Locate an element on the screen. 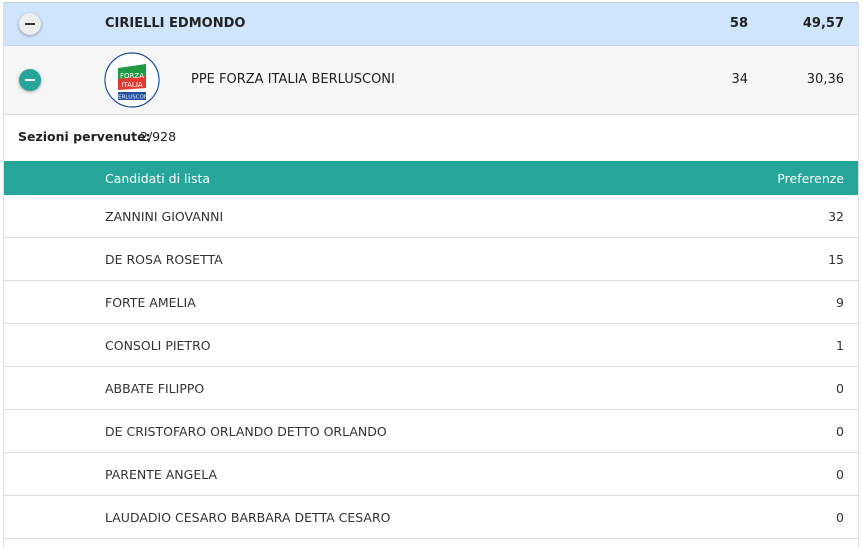 Image resolution: width=863 pixels, height=548 pixels. candidate-name: FORTE AMELIA is located at coordinates (150, 302).